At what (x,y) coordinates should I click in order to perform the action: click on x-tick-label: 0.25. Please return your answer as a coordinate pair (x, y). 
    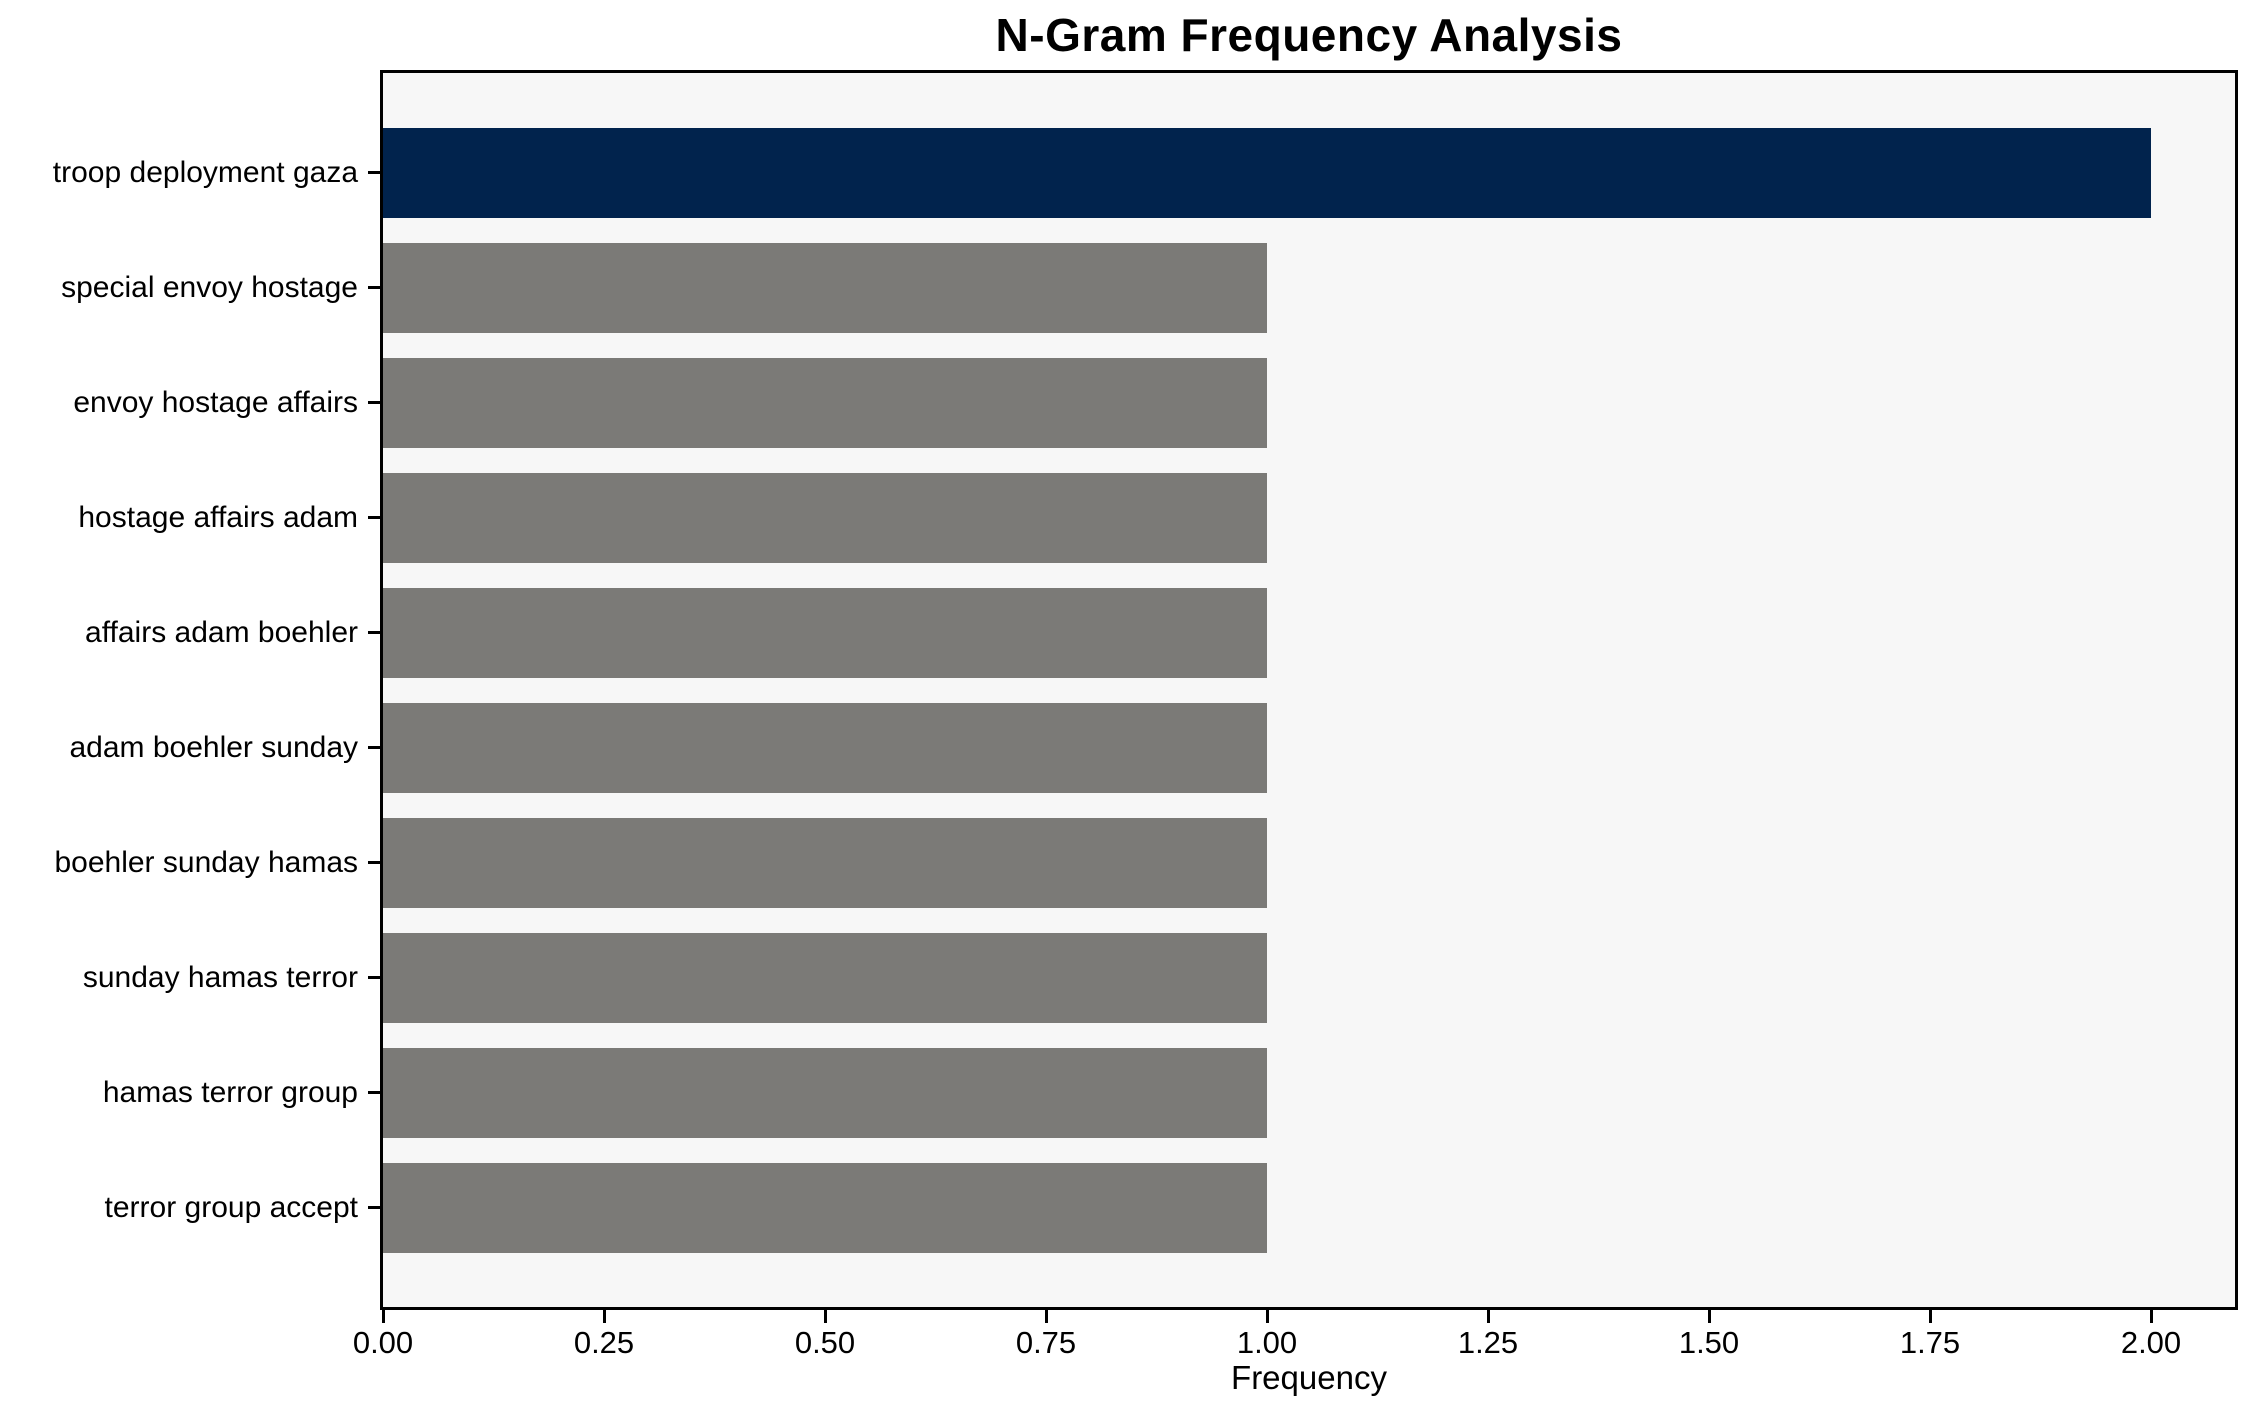
    Looking at the image, I should click on (604, 1342).